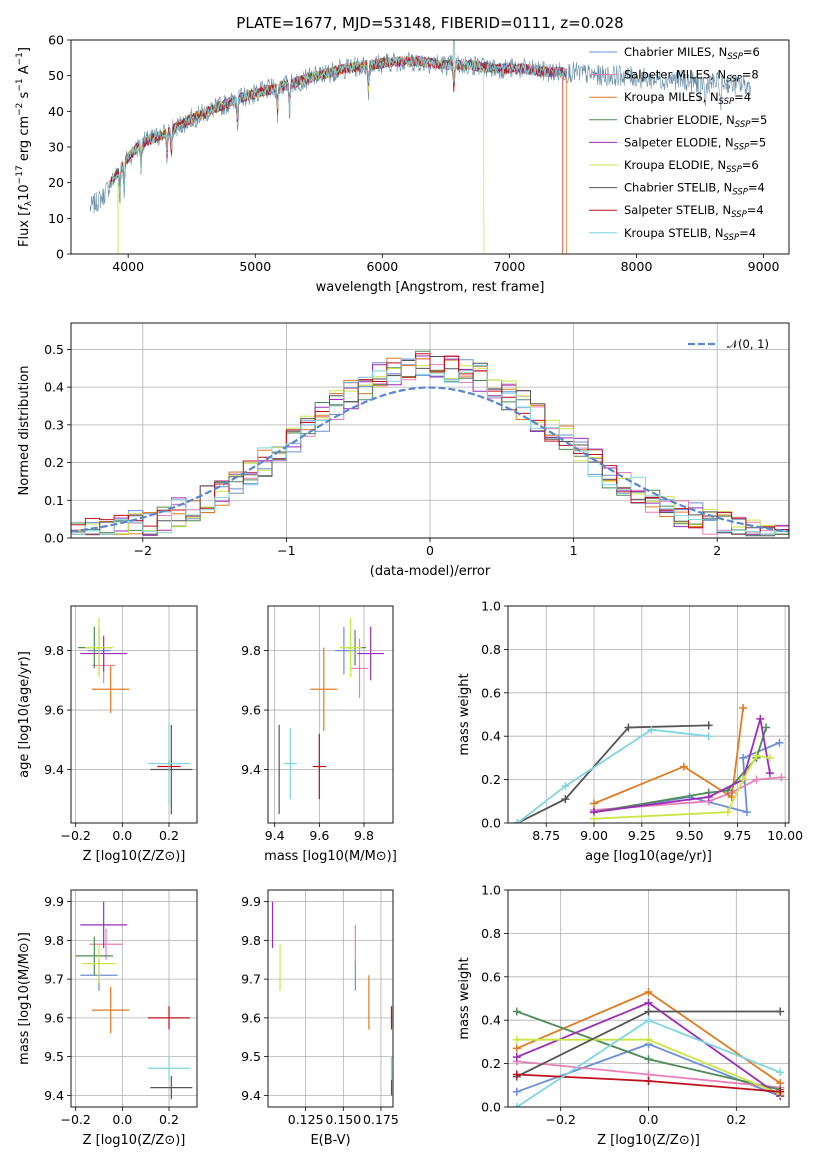  Describe the element at coordinates (694, 211) in the screenshot. I see `legend-label: Salpeter STELIB, NSSP=4` at that location.